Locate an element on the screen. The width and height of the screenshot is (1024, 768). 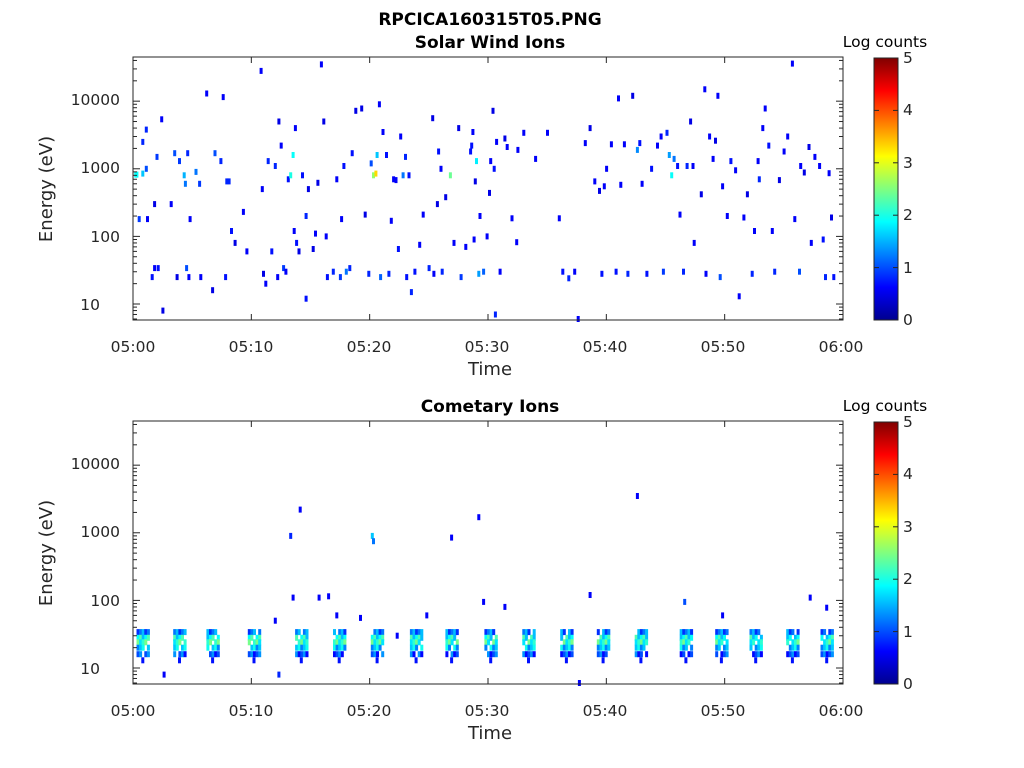
x-tick-label: 05:50 is located at coordinates (723, 347).